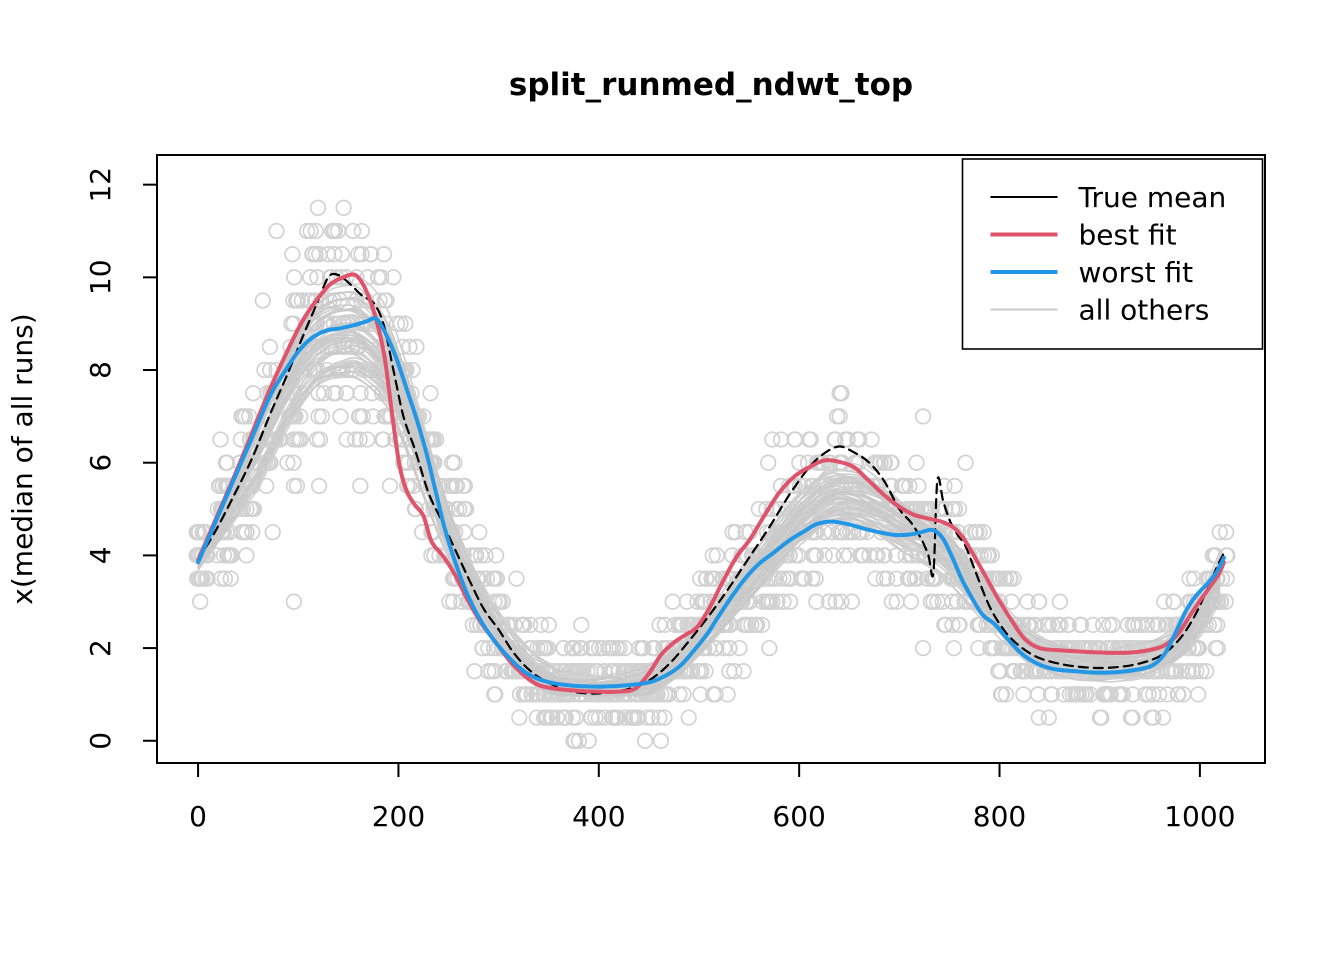  I want to click on legend-label: all others, so click(1144, 310).